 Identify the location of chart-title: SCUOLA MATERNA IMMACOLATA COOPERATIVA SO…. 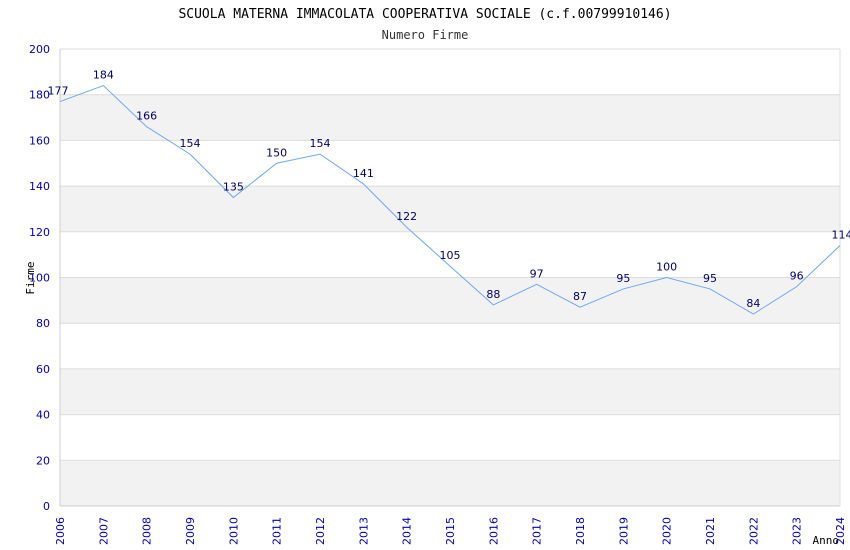
(424, 14).